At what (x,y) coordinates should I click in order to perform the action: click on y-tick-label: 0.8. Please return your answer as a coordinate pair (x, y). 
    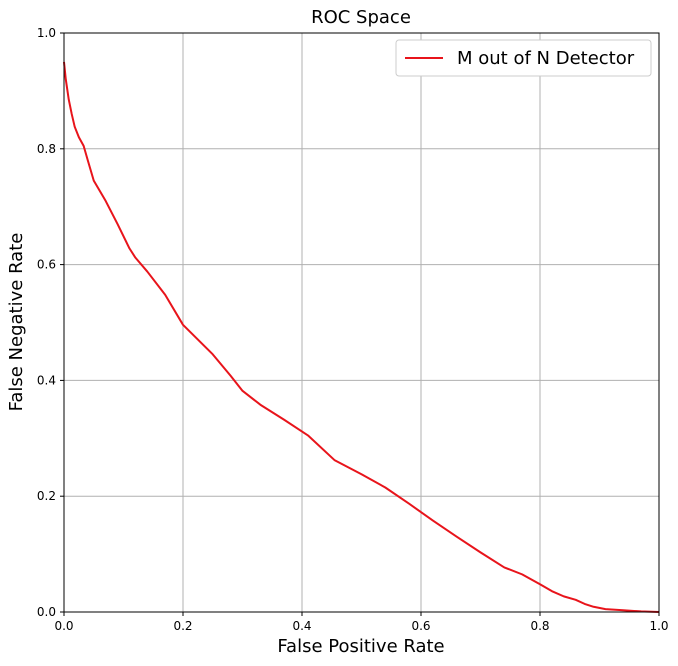
    Looking at the image, I should click on (46, 149).